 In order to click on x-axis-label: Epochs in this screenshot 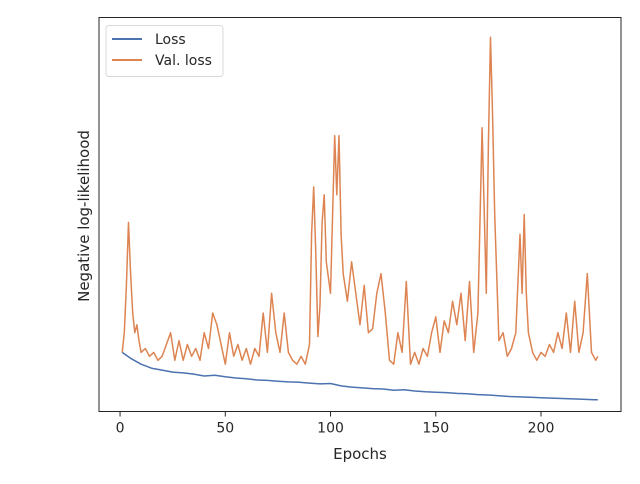, I will do `click(360, 454)`.